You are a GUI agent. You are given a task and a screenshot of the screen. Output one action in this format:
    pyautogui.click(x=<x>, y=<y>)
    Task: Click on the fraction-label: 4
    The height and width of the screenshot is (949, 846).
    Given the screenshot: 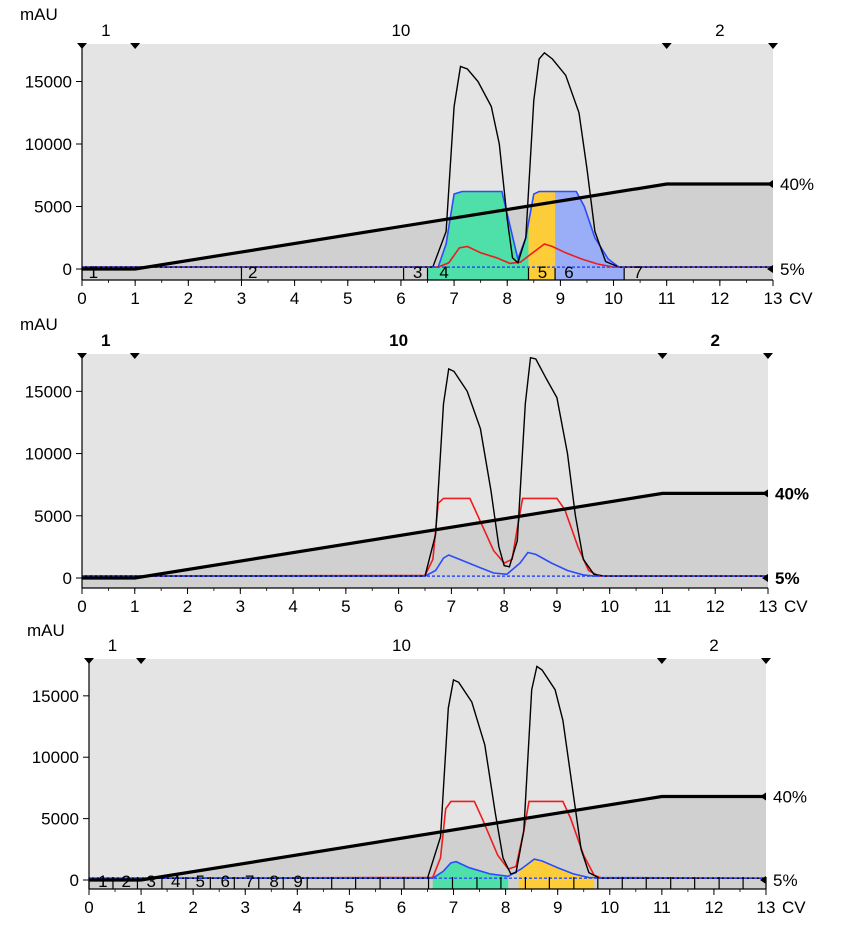 What is the action you would take?
    pyautogui.click(x=175, y=881)
    